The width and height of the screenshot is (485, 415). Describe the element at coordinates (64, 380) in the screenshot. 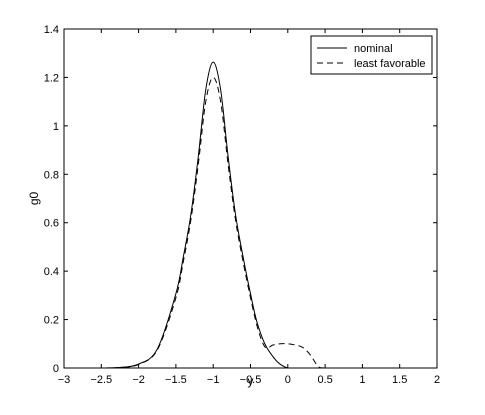

I see `x-tick-label: −3` at that location.